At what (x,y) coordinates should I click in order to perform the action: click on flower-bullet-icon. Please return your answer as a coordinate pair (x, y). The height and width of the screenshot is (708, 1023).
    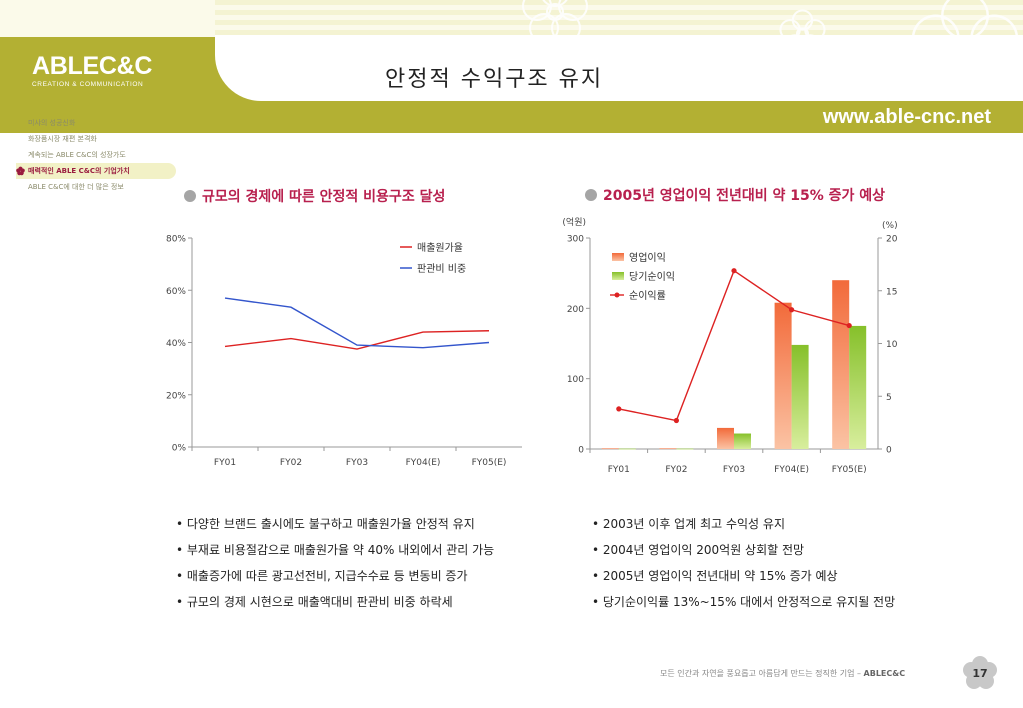
    Looking at the image, I should click on (20, 171).